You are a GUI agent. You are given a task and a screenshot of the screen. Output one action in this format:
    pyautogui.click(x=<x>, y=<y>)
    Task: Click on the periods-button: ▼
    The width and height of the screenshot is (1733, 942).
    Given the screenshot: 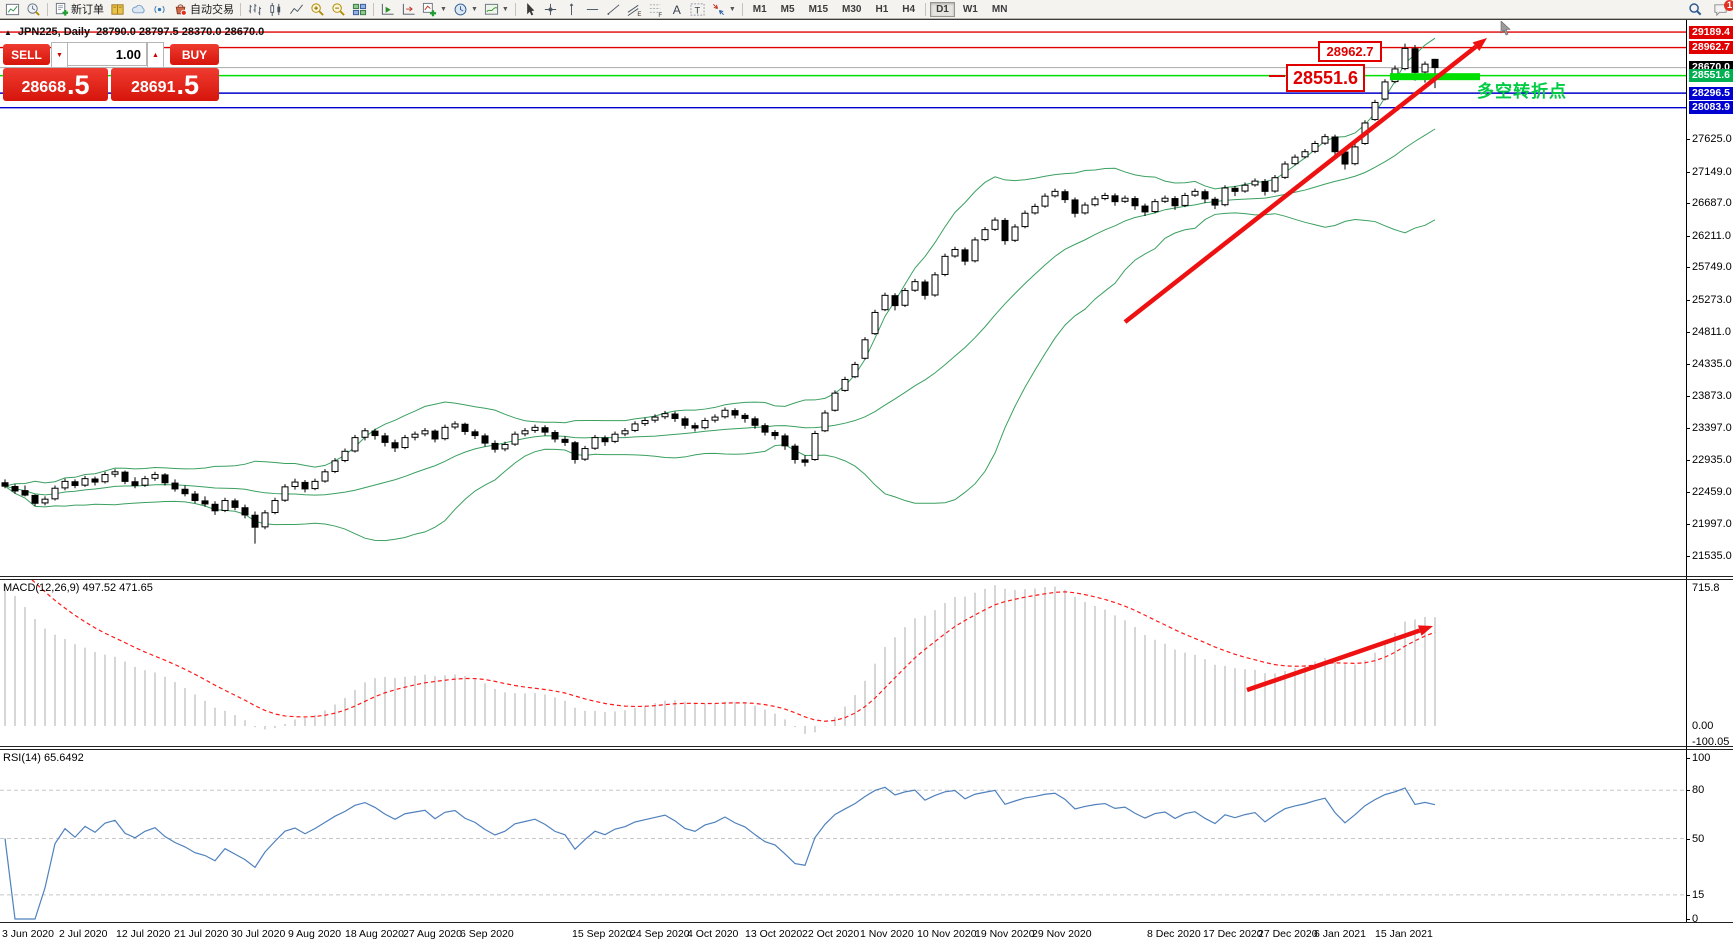 What is the action you would take?
    pyautogui.click(x=465, y=9)
    